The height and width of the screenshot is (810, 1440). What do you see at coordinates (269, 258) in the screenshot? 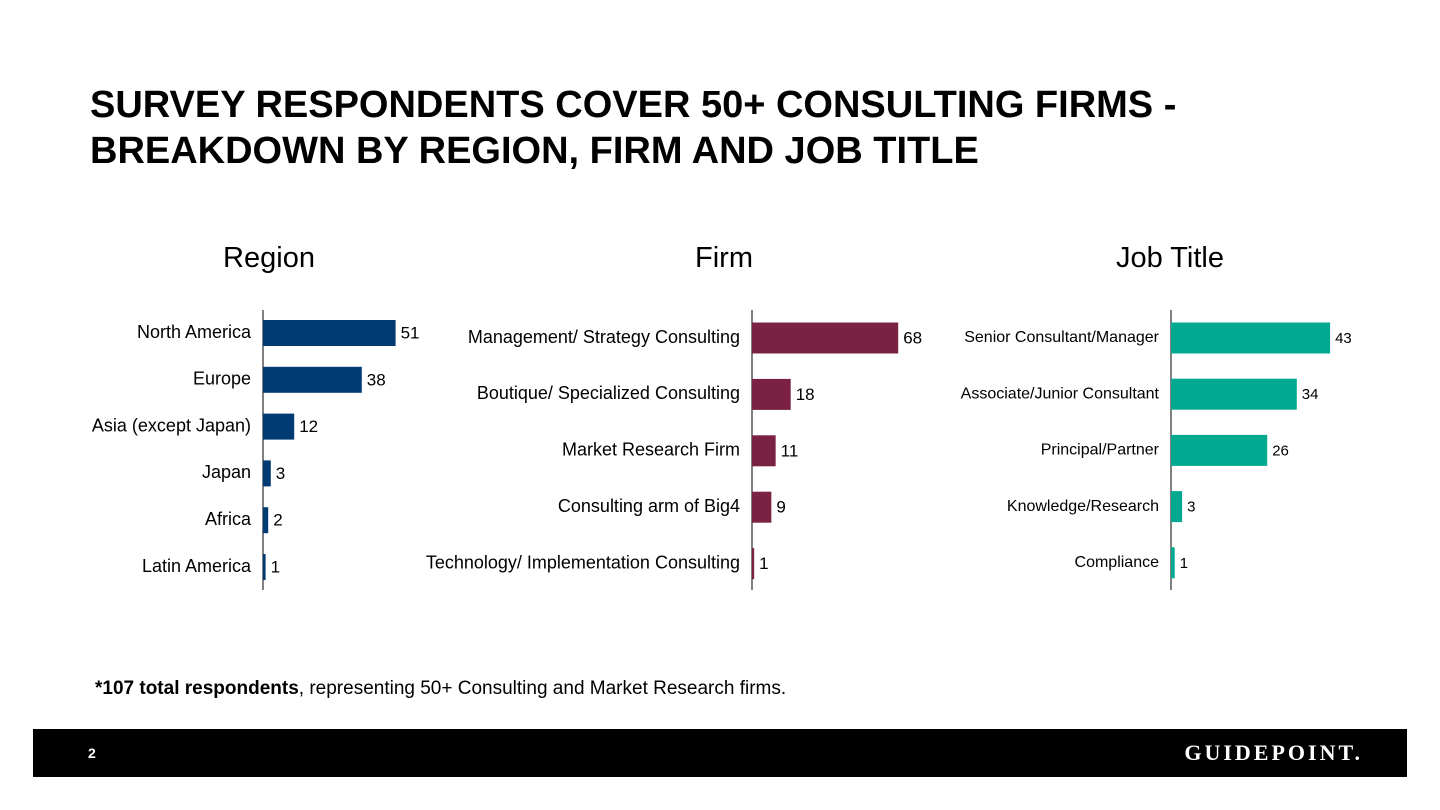
I see `region-chart-title: Region` at bounding box center [269, 258].